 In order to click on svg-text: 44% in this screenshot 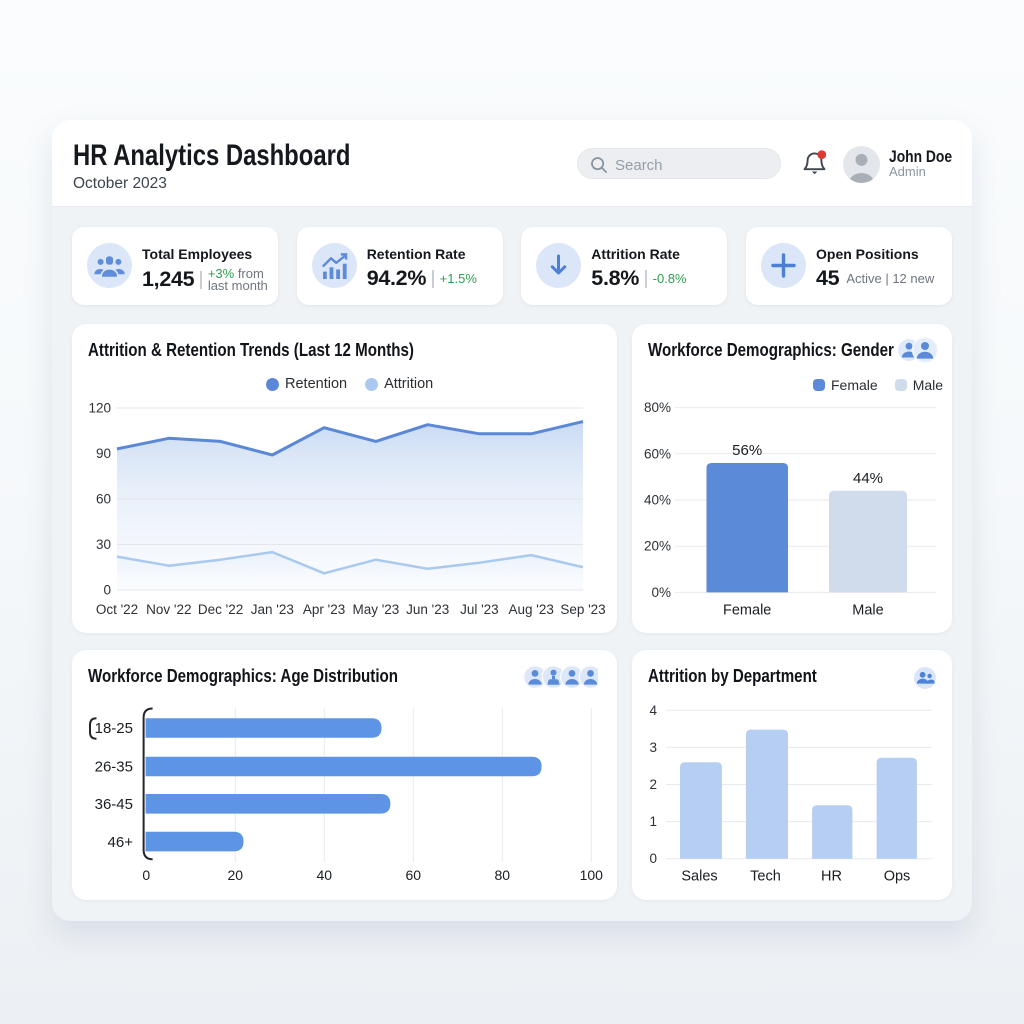, I will do `click(868, 478)`.